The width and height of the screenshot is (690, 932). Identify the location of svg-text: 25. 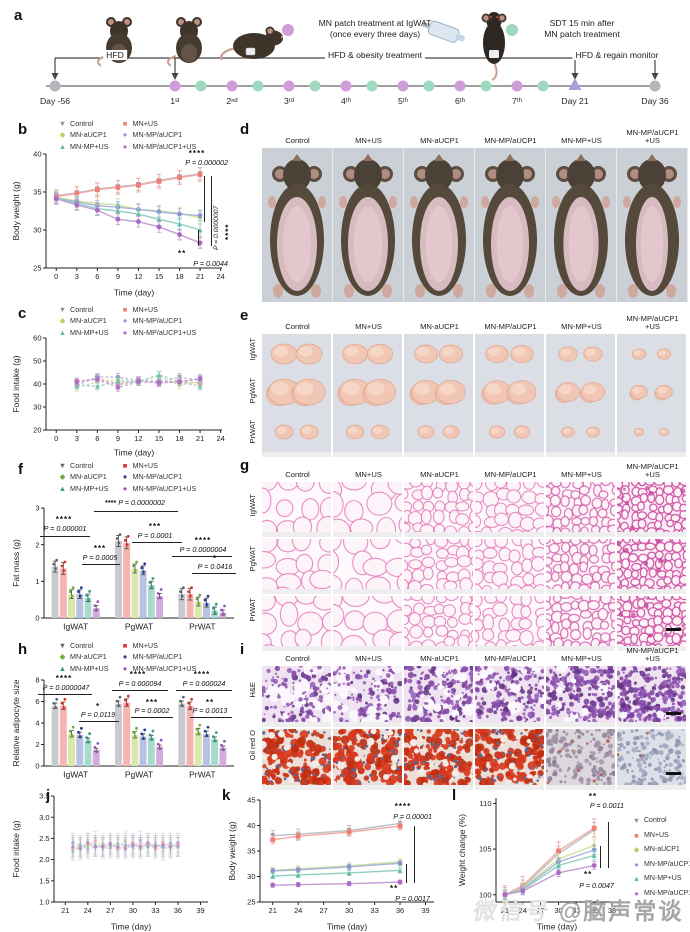
(251, 902).